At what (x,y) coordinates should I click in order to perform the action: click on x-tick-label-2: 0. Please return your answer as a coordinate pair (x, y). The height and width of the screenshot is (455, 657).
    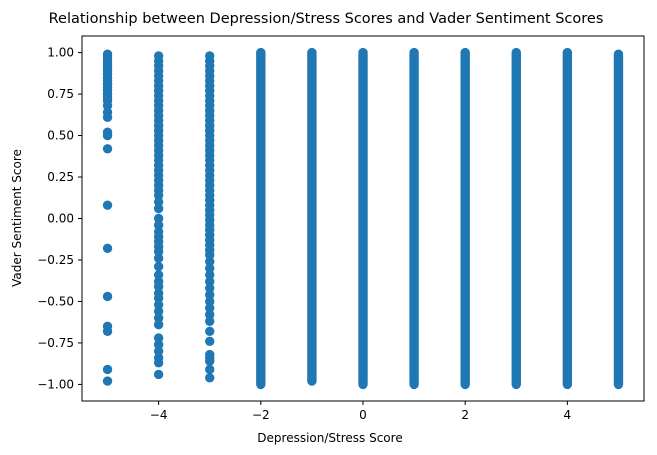
    Looking at the image, I should click on (363, 415).